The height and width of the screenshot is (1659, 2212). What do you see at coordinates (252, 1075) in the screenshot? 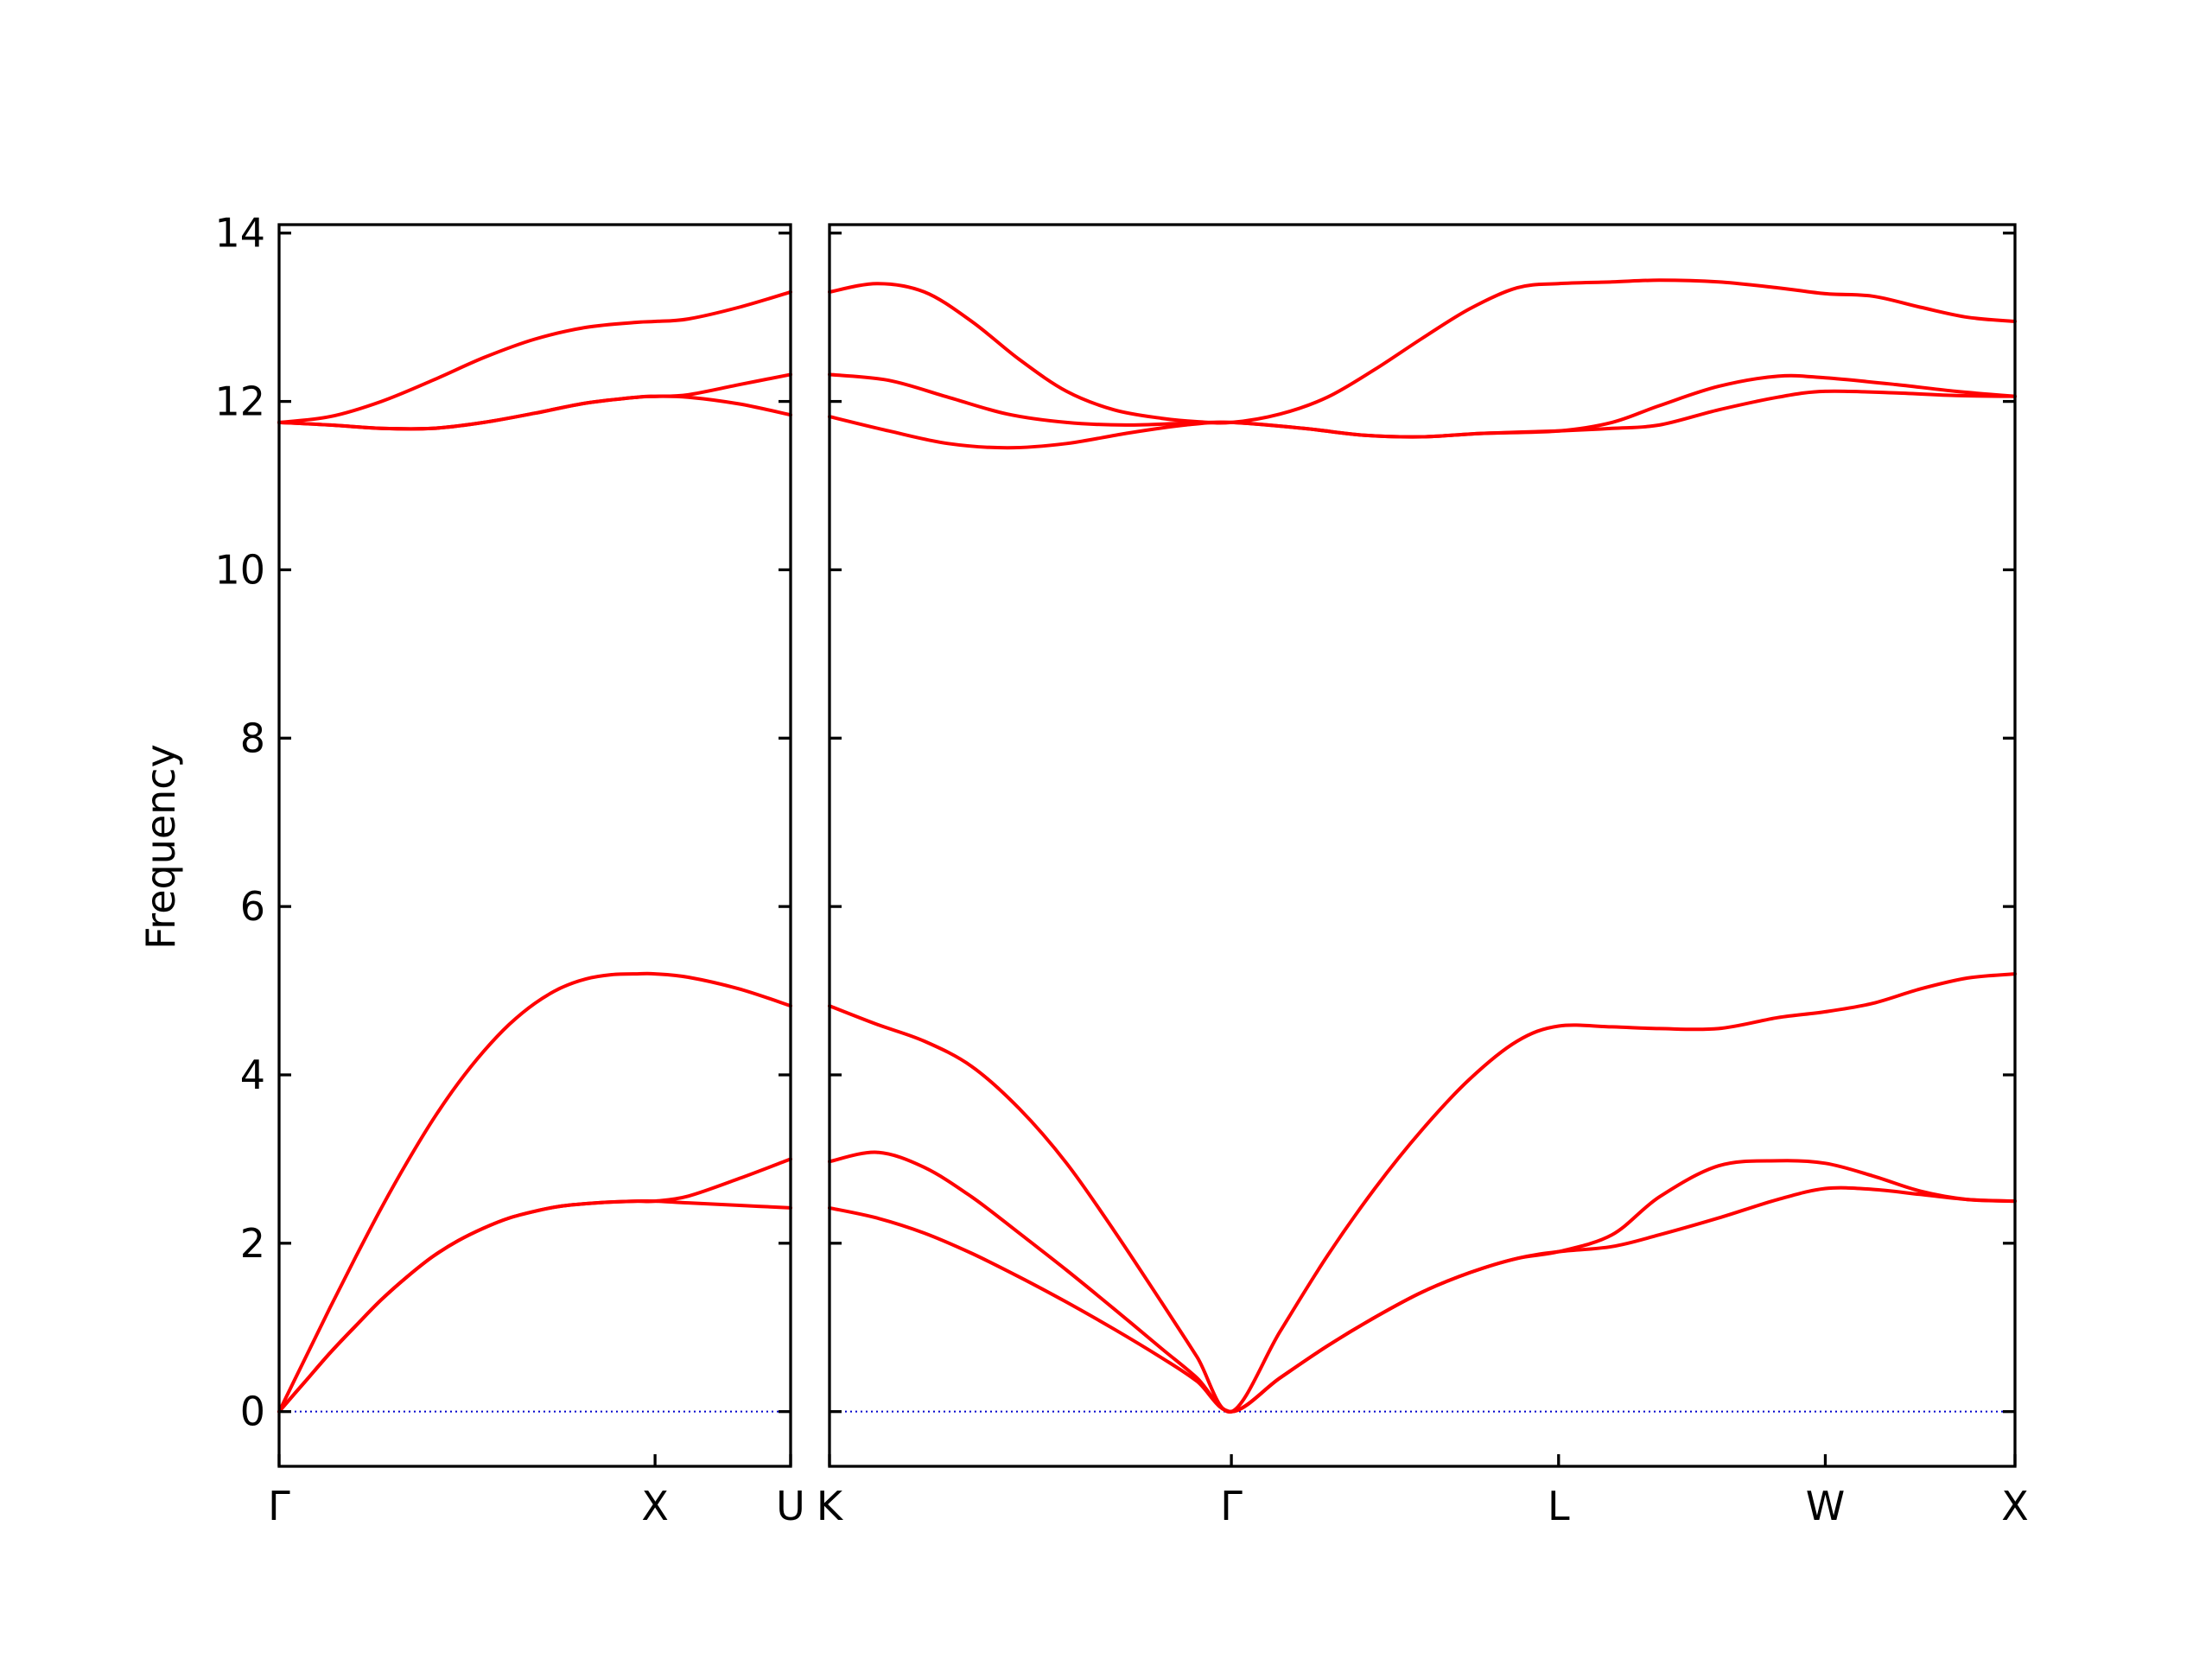
I see `y-tick-label: 4` at bounding box center [252, 1075].